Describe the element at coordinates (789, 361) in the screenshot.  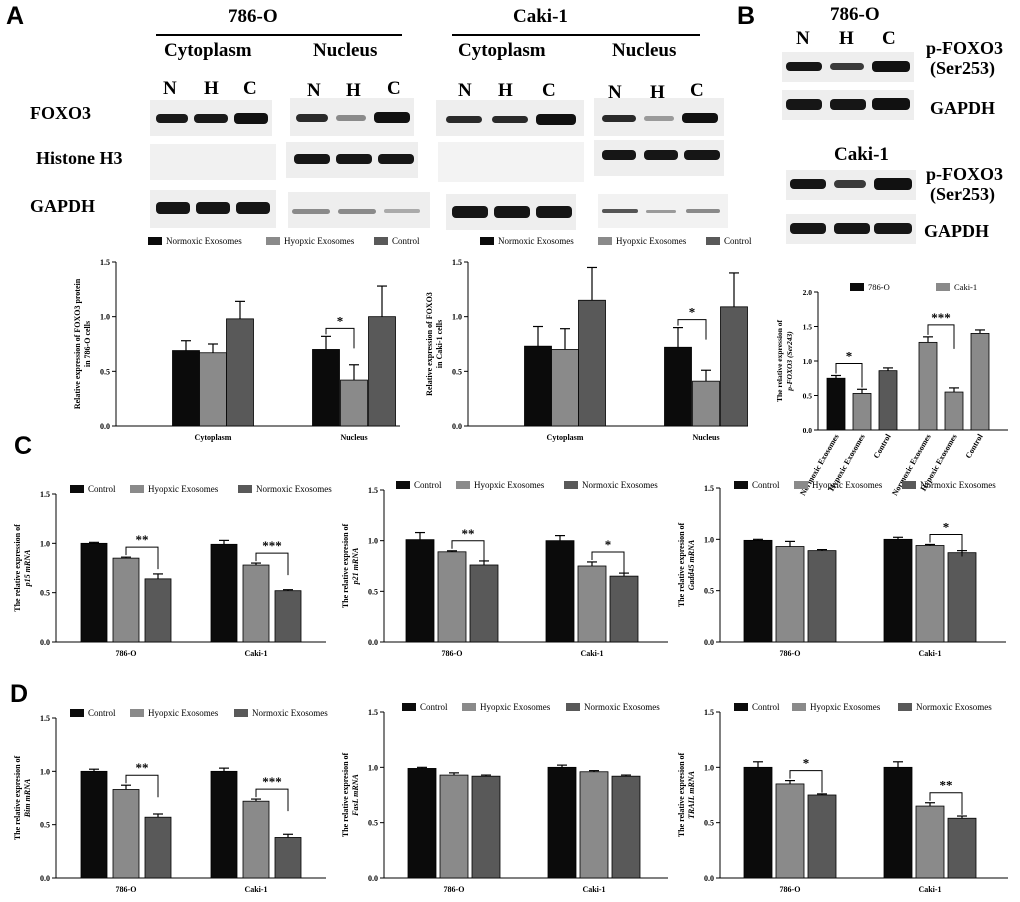
I see `B-y-label-line: p-FOXO3 (Ser243)` at that location.